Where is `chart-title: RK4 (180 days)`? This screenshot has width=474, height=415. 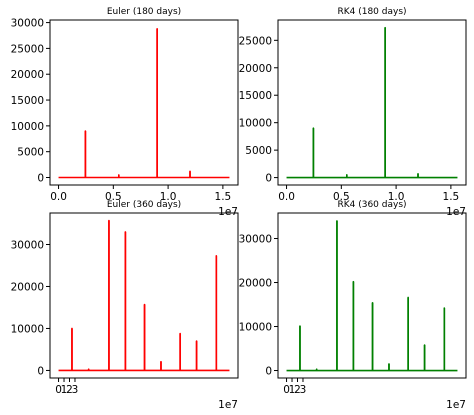
chart-title: RK4 (180 days) is located at coordinates (371, 12).